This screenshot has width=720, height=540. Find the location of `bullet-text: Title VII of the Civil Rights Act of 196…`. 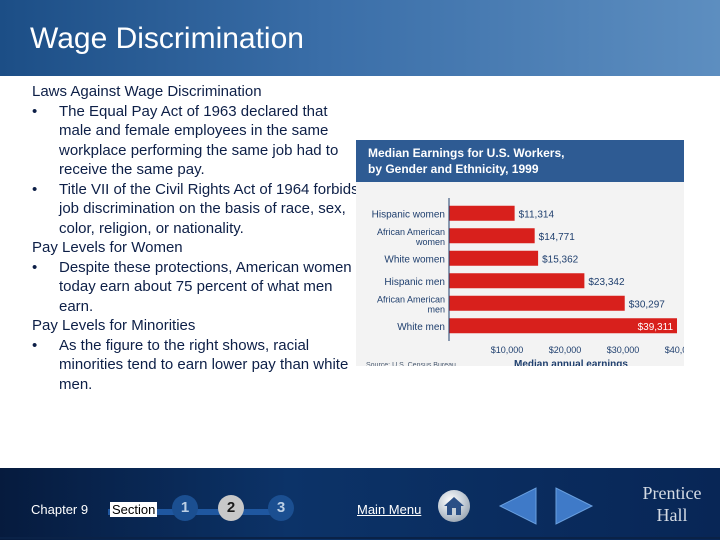

bullet-text: Title VII of the Civil Rights Act of 196… is located at coordinates (209, 208).